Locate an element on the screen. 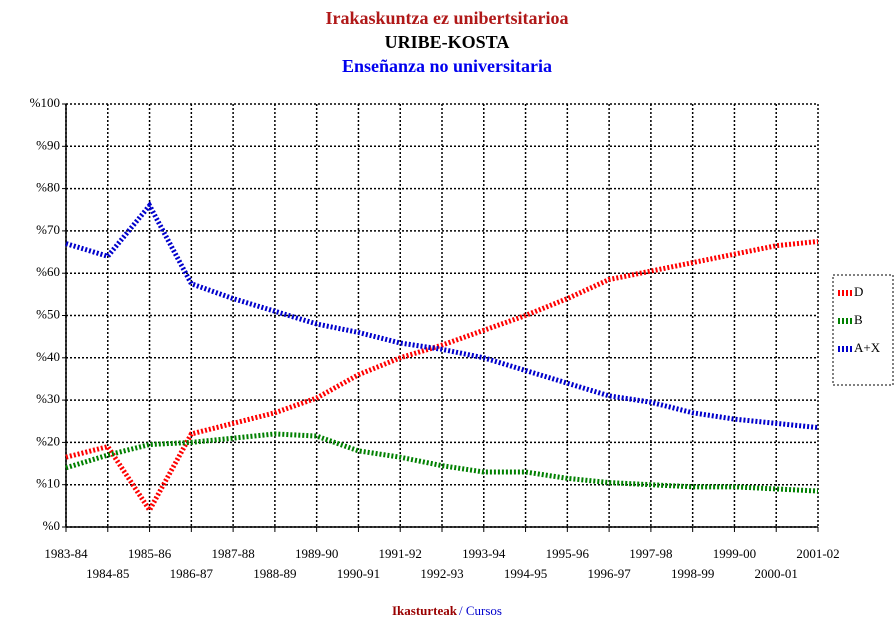  x-tick-label: 2001-02 is located at coordinates (817, 553).